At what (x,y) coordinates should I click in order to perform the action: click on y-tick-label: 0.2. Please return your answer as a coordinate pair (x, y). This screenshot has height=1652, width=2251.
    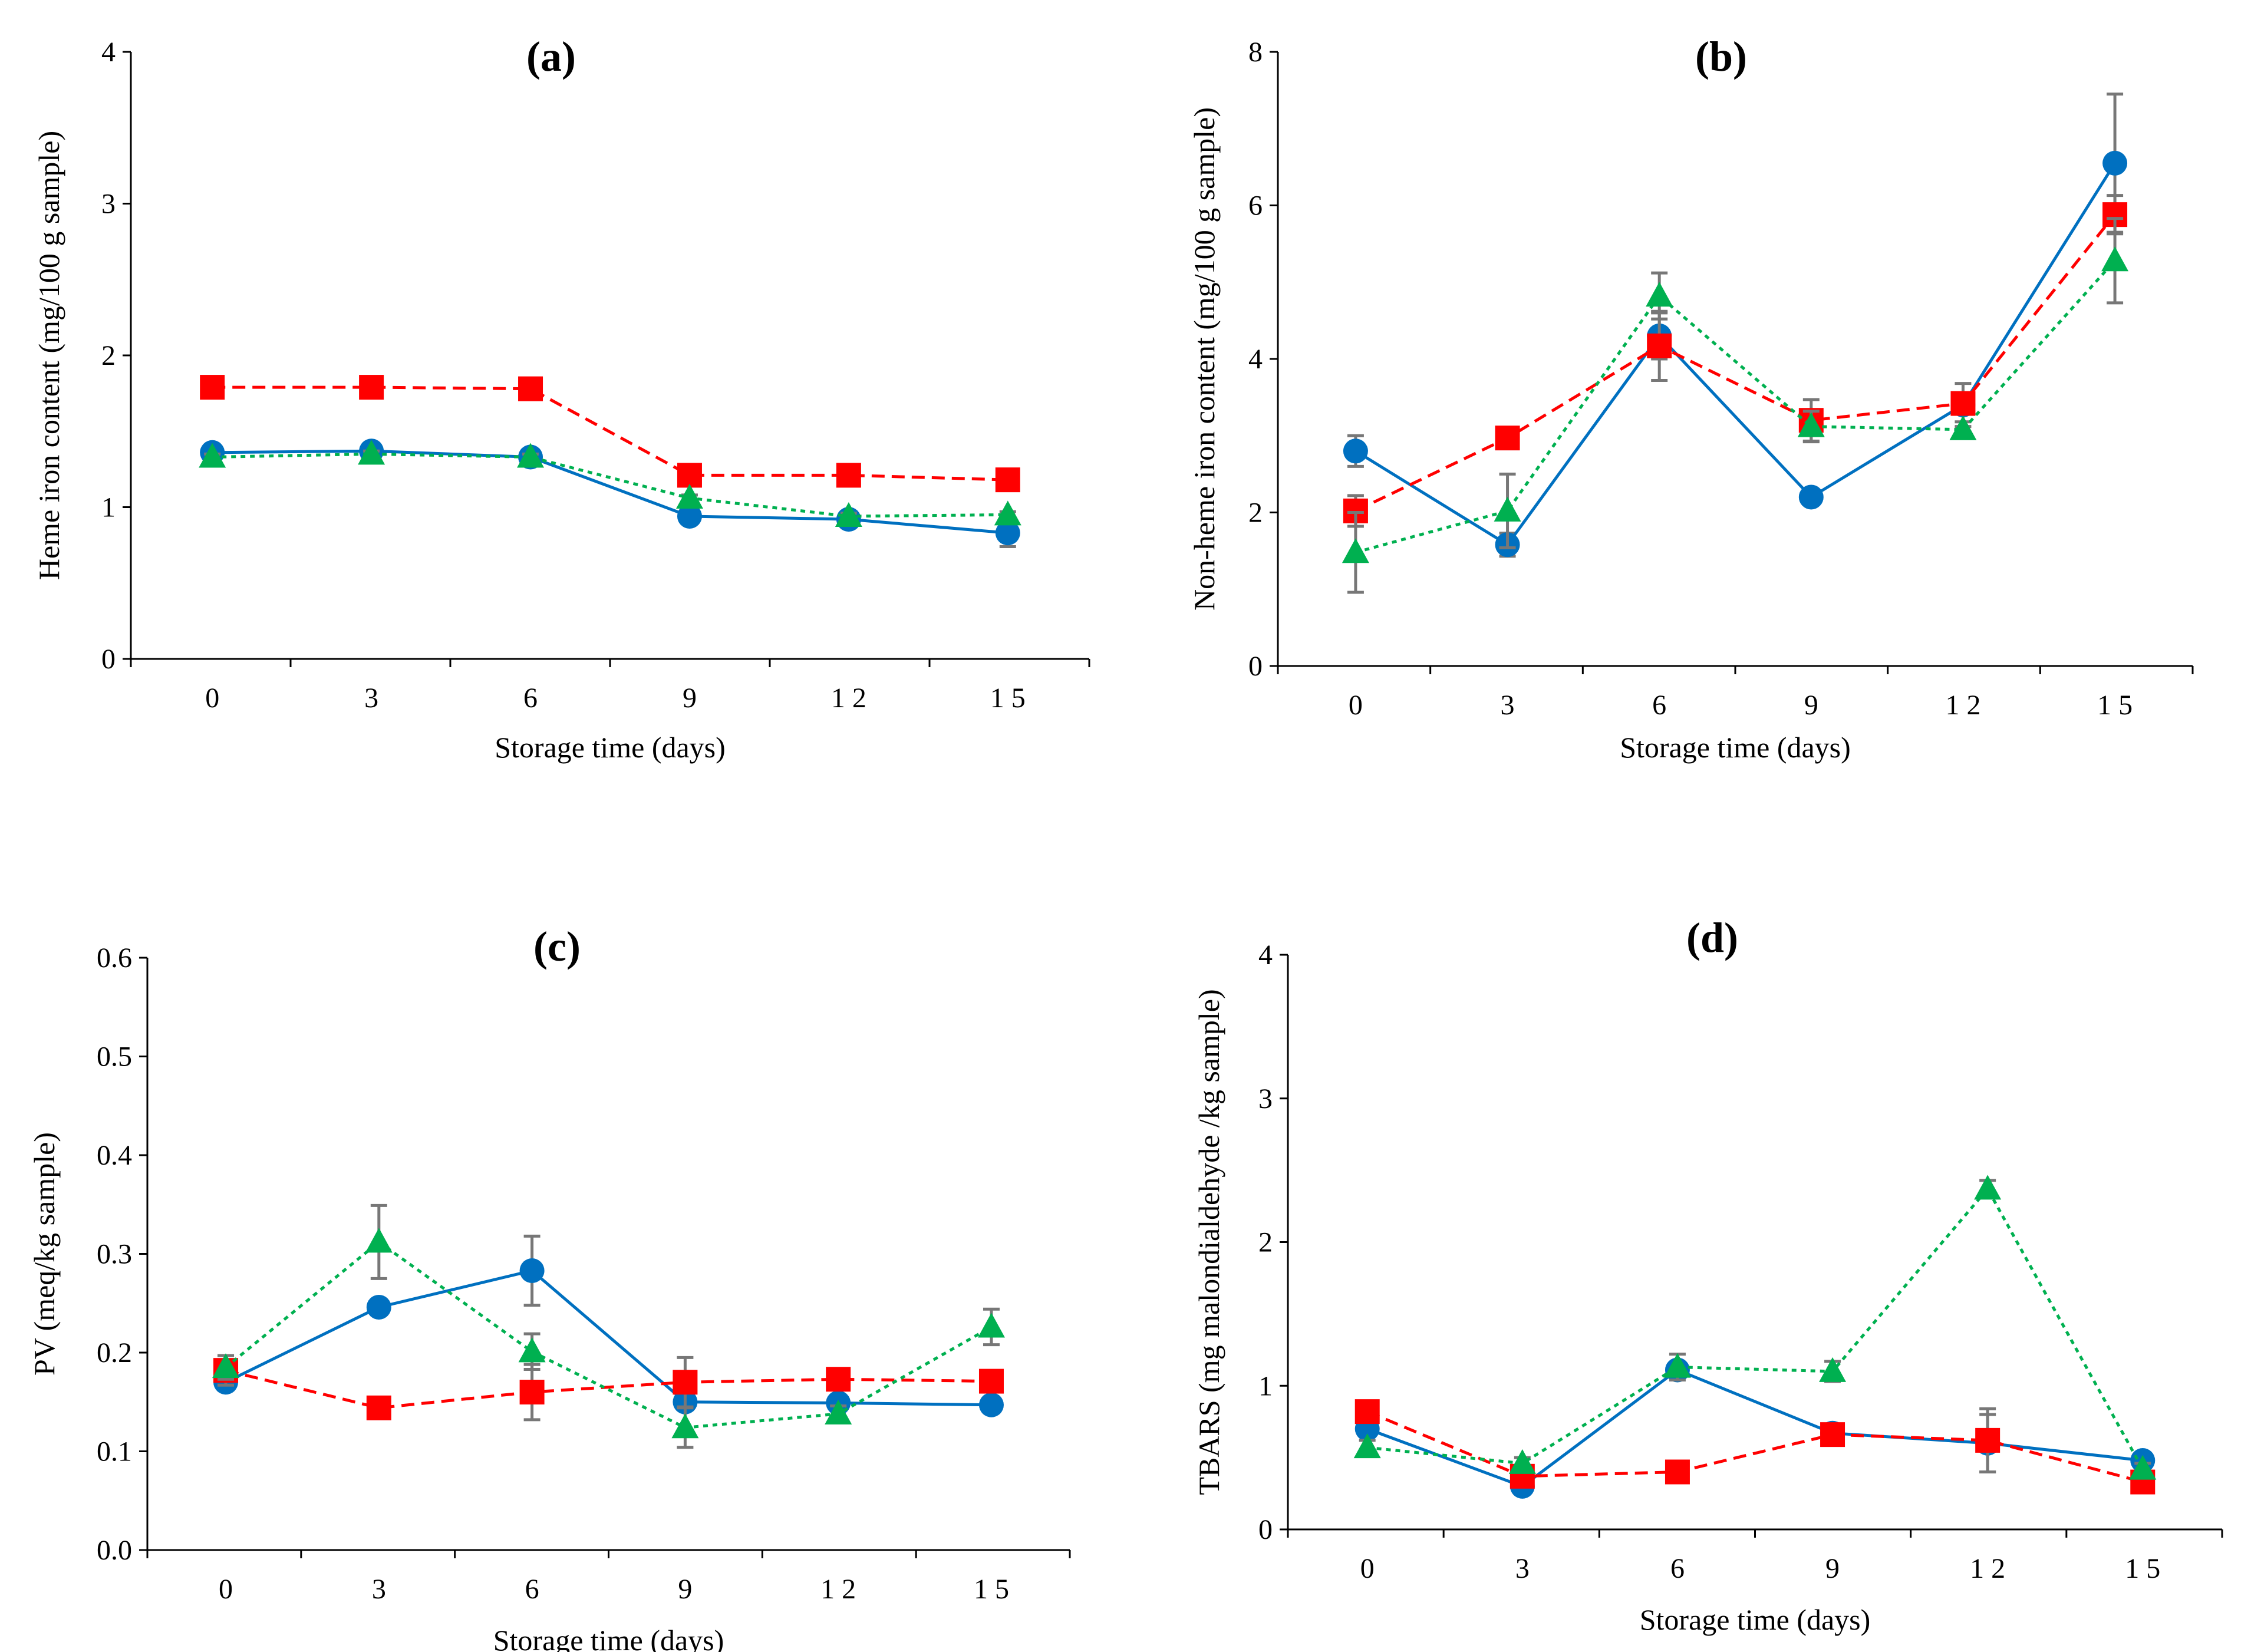
    Looking at the image, I should click on (114, 1353).